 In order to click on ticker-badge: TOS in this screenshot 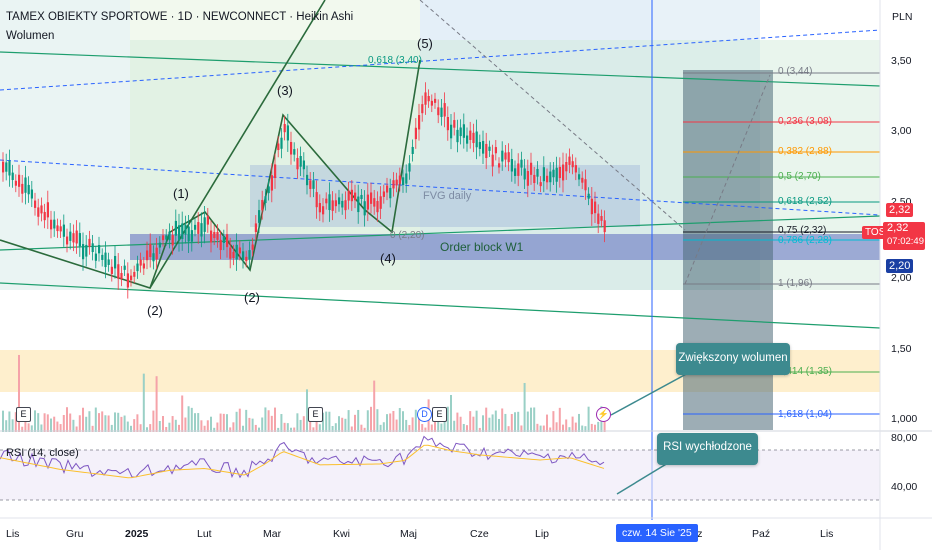, I will do `click(875, 232)`.